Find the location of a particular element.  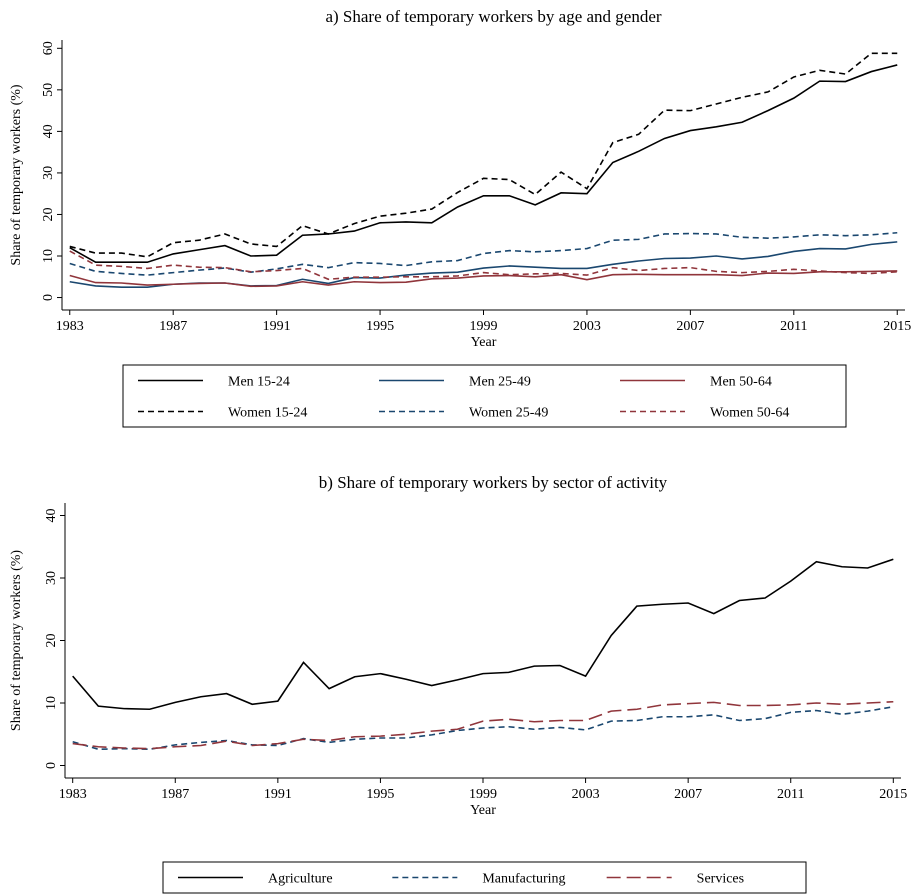

legend-label: Agriculture is located at coordinates (300, 879).